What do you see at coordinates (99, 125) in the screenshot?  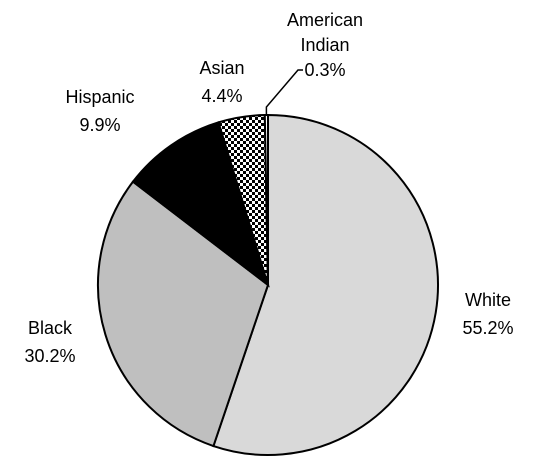 I see `slice-value-hispanic: 9.9%` at bounding box center [99, 125].